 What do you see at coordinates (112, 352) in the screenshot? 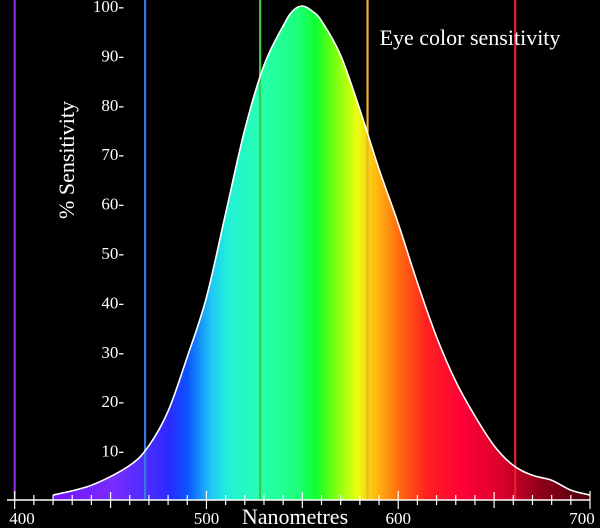
I see `y-tick-label: 30-` at bounding box center [112, 352].